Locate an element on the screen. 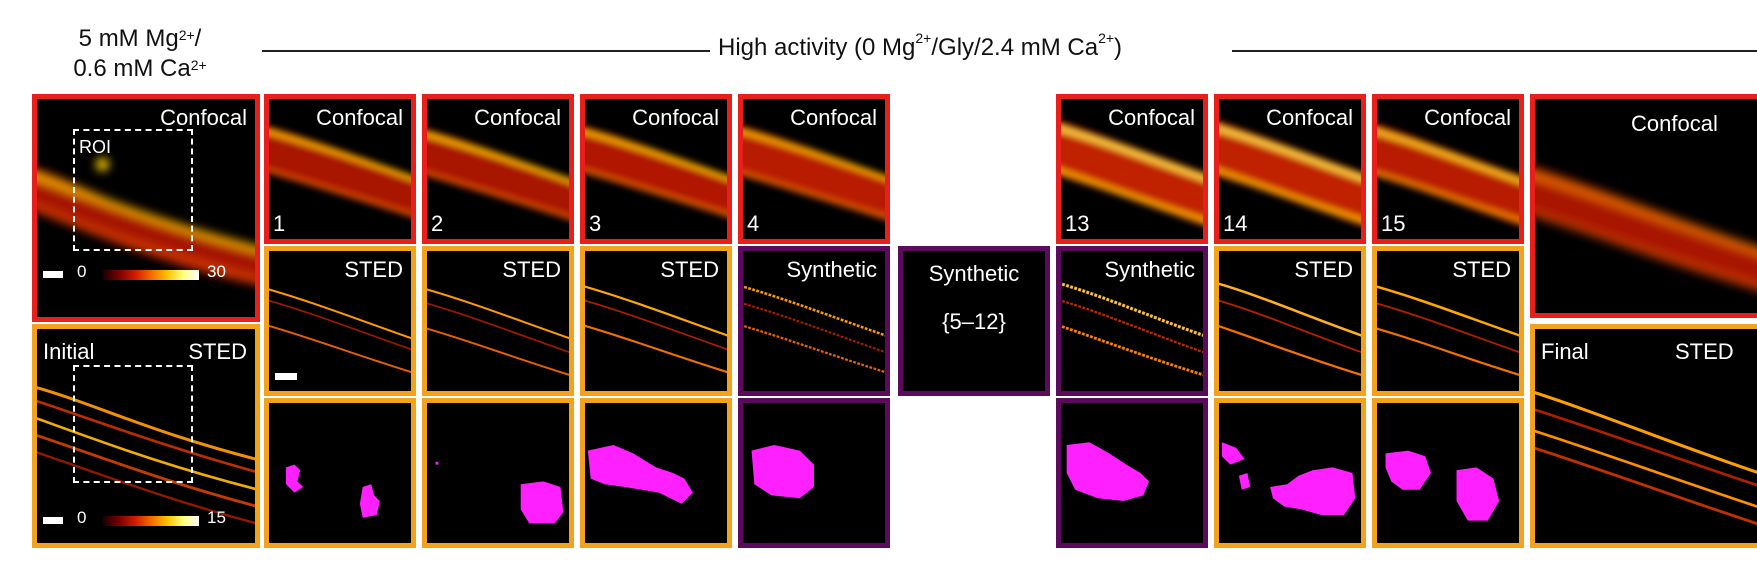 Image resolution: width=1757 pixels, height=574 pixels. step-13-mask-panel is located at coordinates (1132, 473).